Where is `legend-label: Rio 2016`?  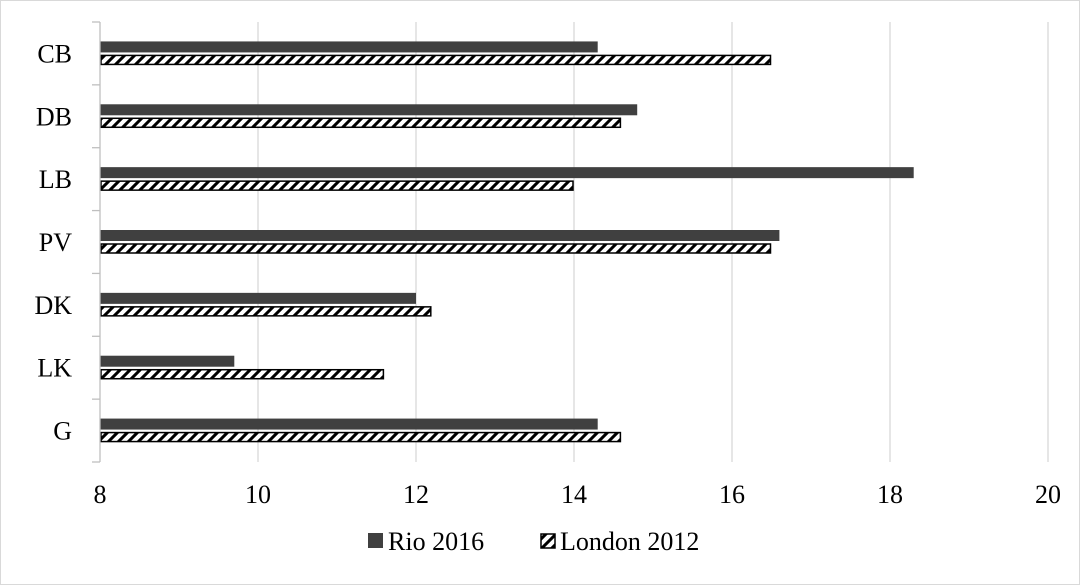
legend-label: Rio 2016 is located at coordinates (436, 541).